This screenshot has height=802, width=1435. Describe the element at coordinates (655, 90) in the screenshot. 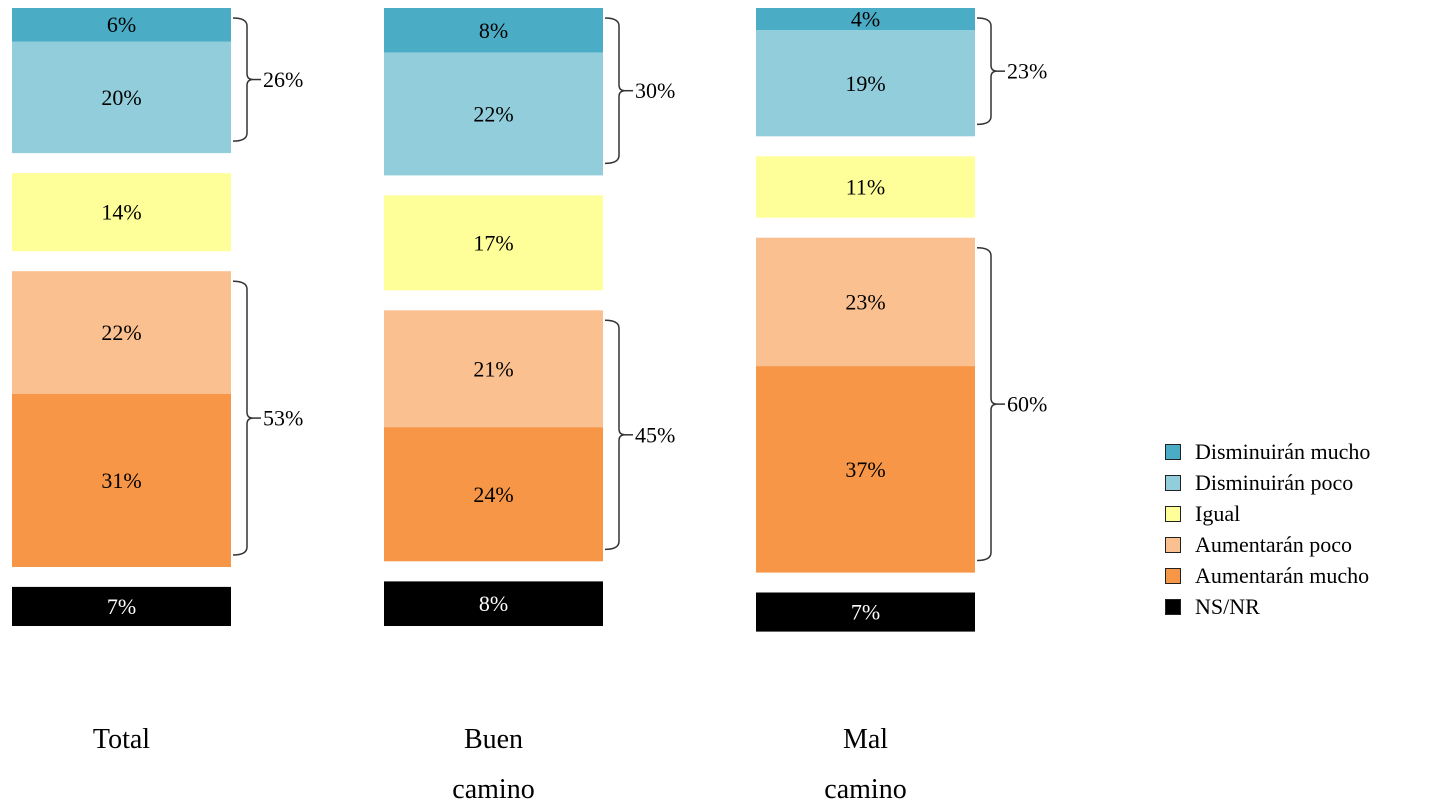

I see `bracket-label: 30%` at that location.